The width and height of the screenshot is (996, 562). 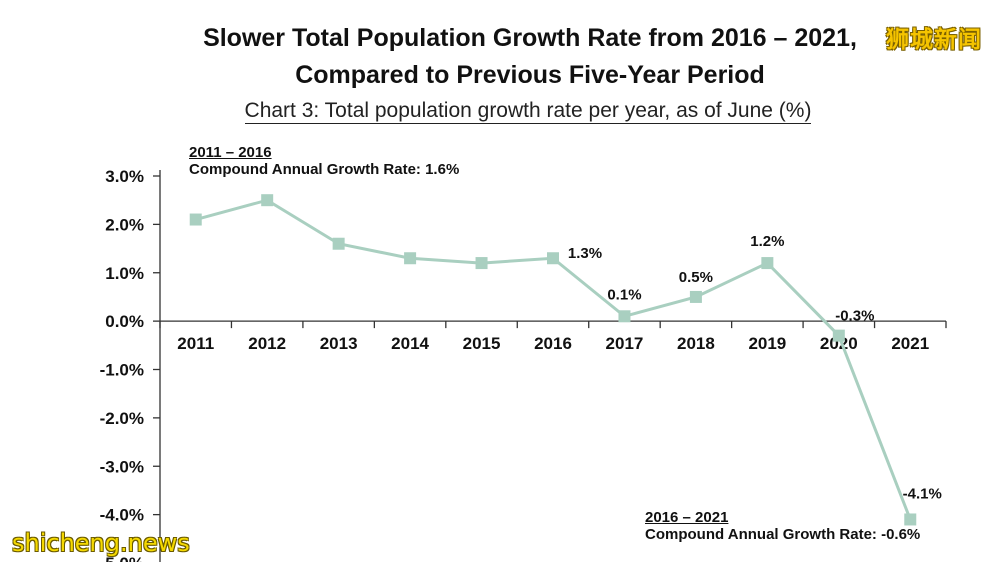 I want to click on x-tick-label: 2020, so click(x=839, y=343).